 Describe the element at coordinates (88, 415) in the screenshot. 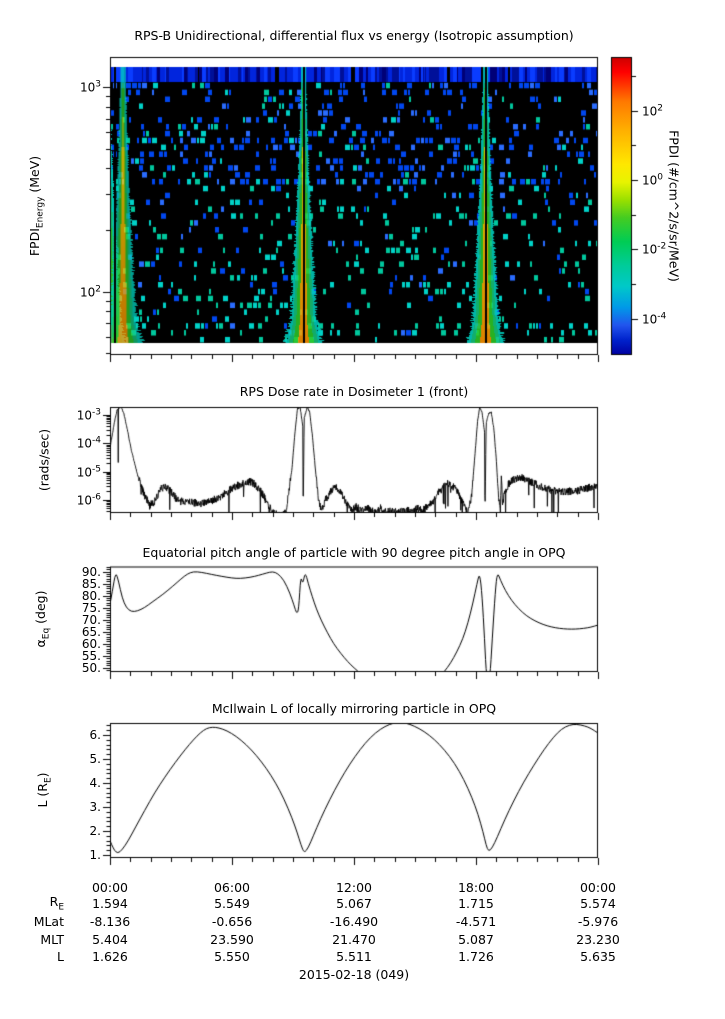

I see `dose-axis-tick-label: 10⁻³` at that location.